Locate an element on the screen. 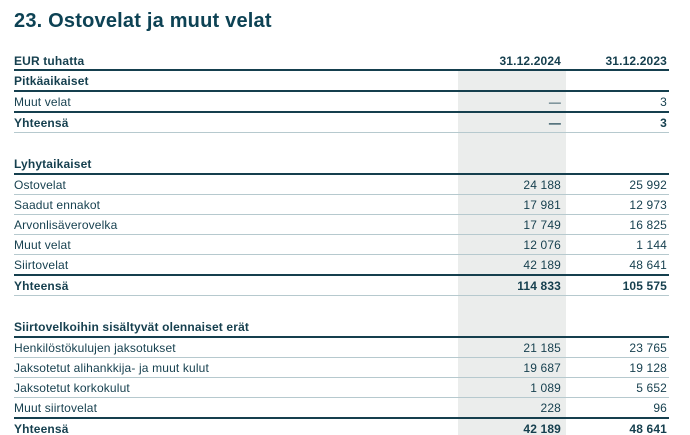  row-label: Saadut ennakot is located at coordinates (236, 204).